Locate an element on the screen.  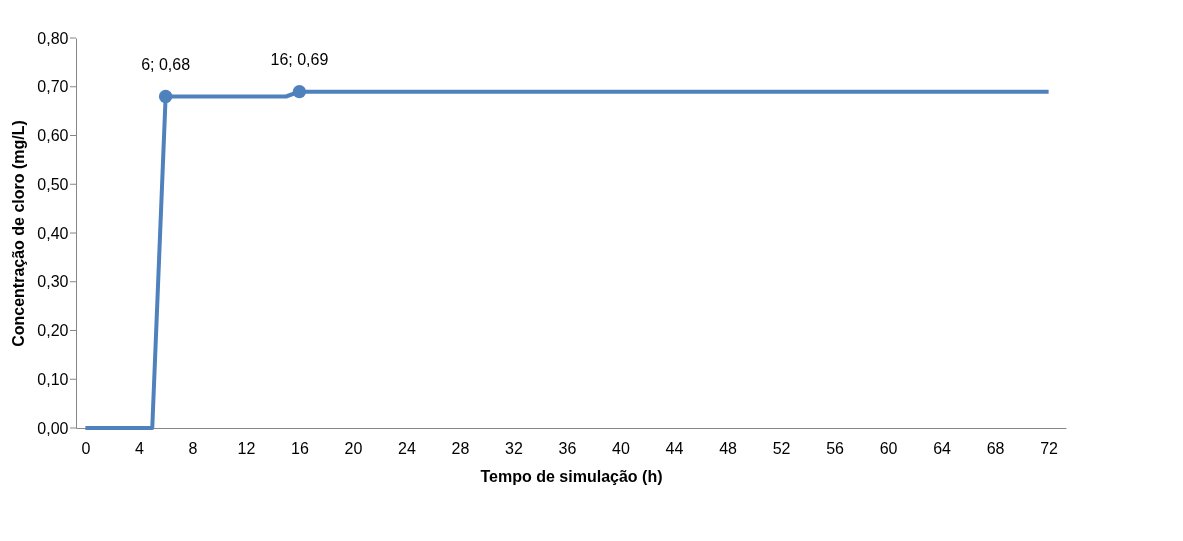
x-tick-label: 72 is located at coordinates (1049, 448).